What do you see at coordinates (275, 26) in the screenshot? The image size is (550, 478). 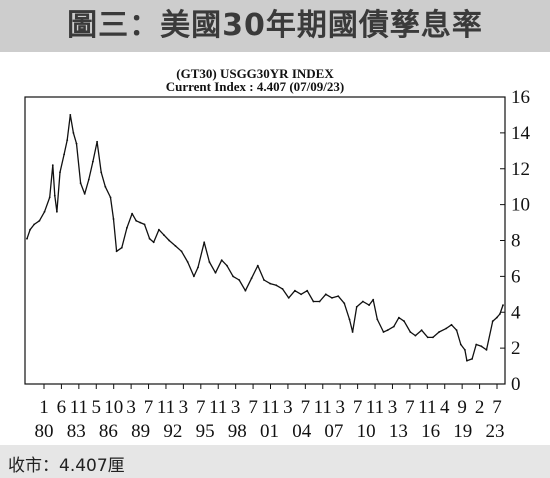 I see `title-bar` at bounding box center [275, 26].